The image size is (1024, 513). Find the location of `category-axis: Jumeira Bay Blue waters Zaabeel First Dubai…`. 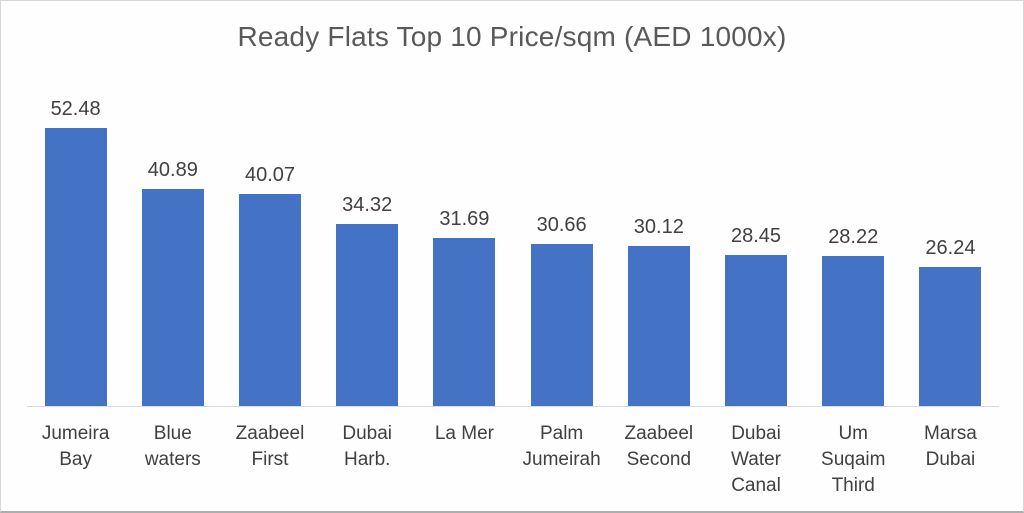

category-axis: Jumeira Bay Blue waters Zaabeel First Dubai… is located at coordinates (513, 460).